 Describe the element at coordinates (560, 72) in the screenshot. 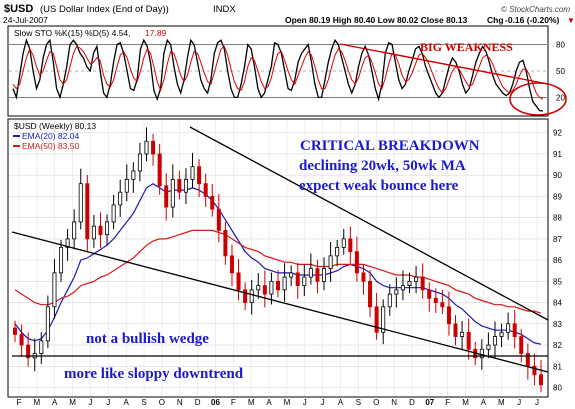

I see `stochastic-tick-labels: 20 50 80` at that location.